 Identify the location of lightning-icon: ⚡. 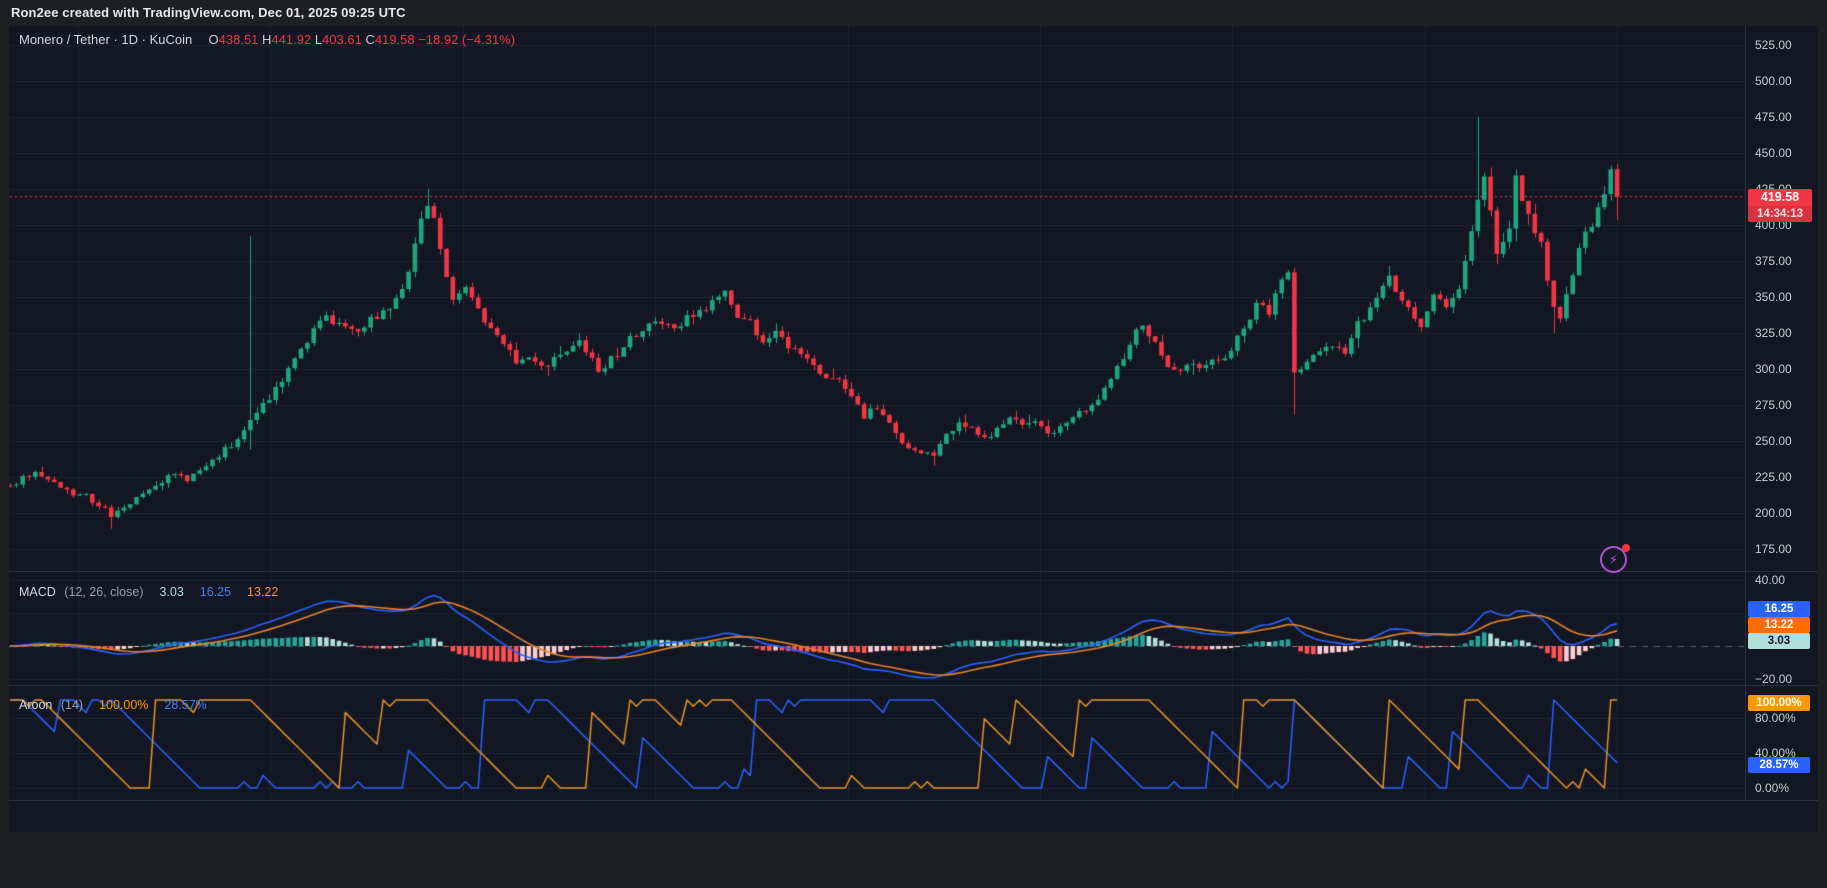
(1613, 559).